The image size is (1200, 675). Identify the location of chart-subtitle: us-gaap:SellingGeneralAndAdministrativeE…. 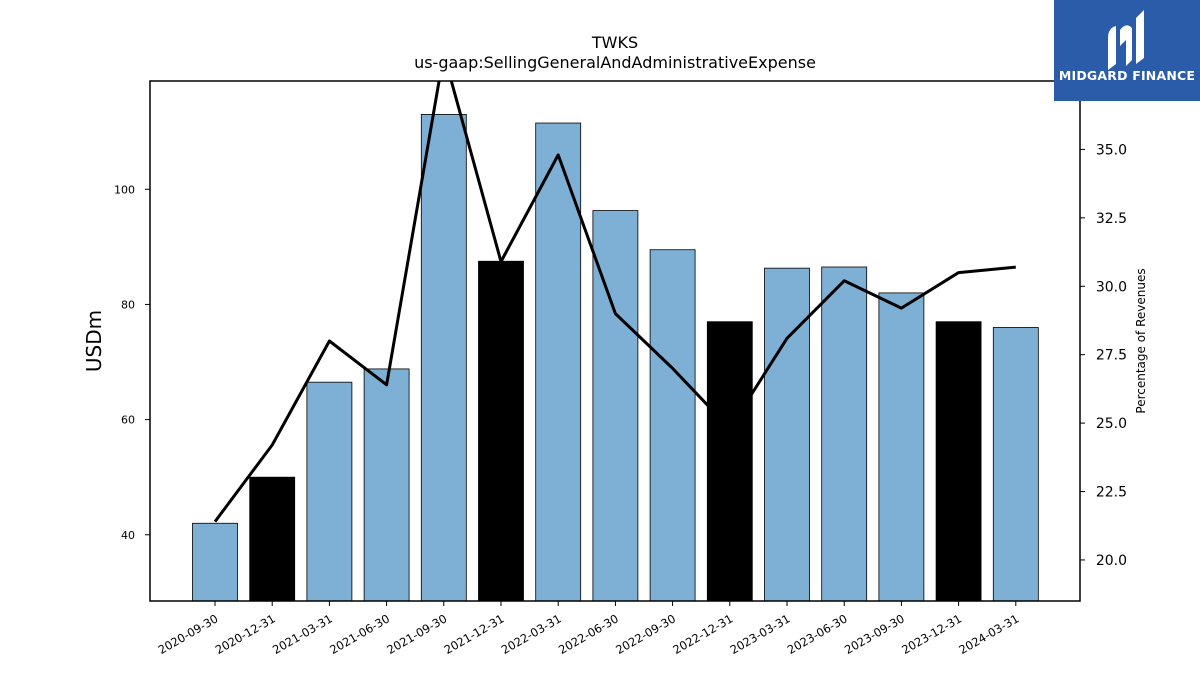
(615, 62).